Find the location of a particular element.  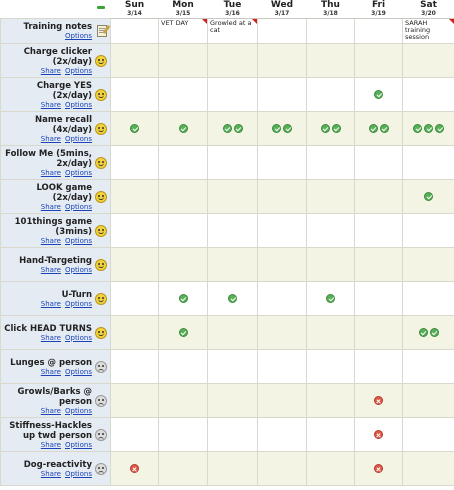

collapse-minus-icon is located at coordinates (100, 7).